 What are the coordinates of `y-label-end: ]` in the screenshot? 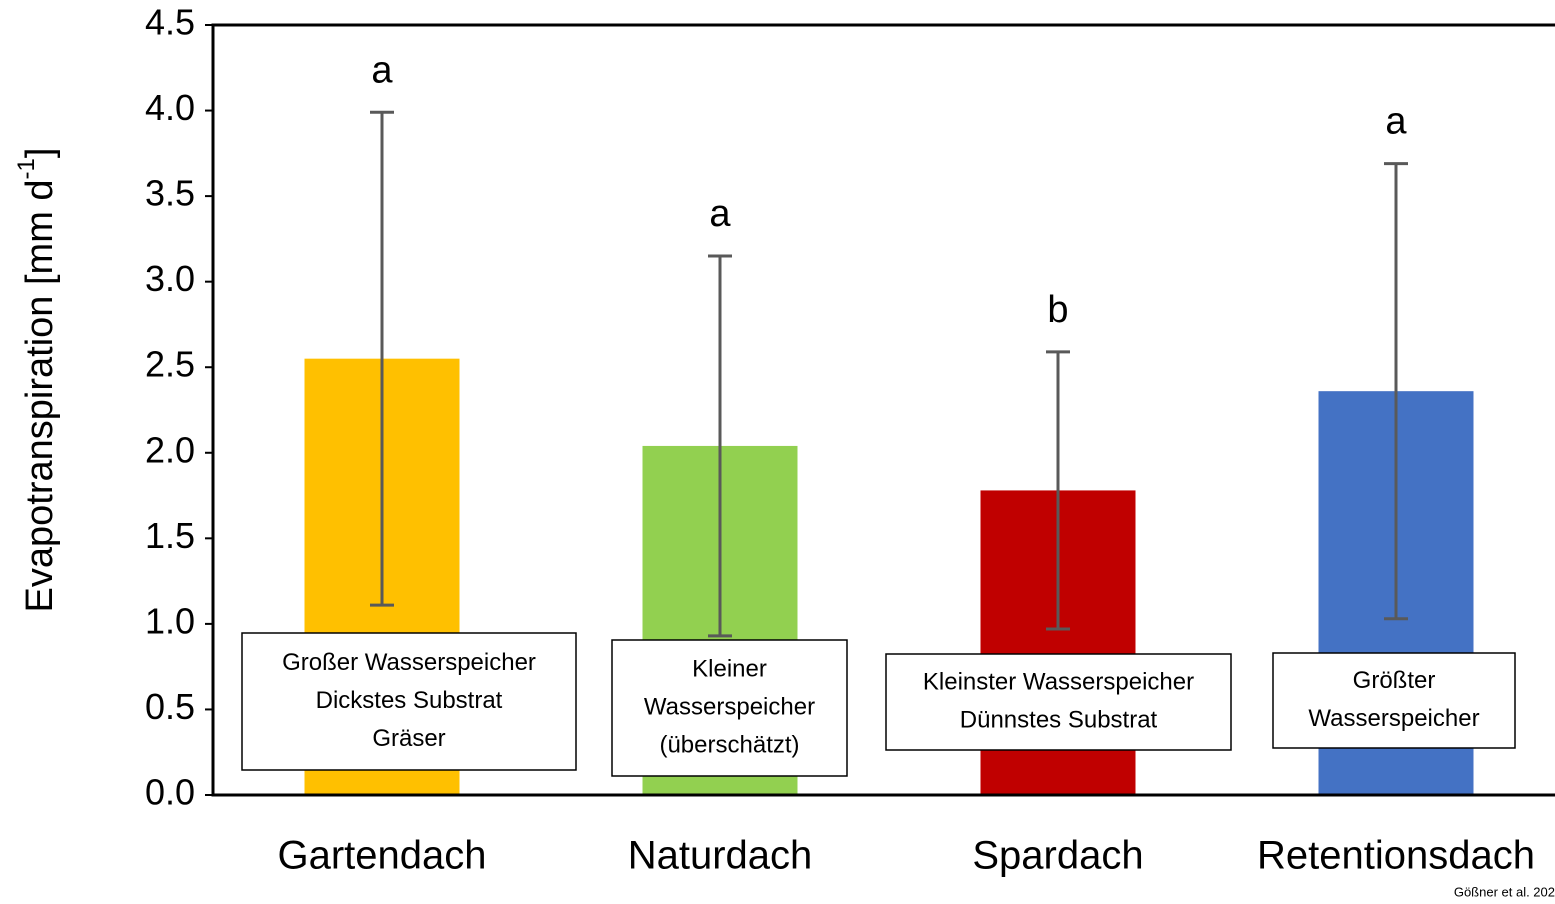 It's located at (40, 153).